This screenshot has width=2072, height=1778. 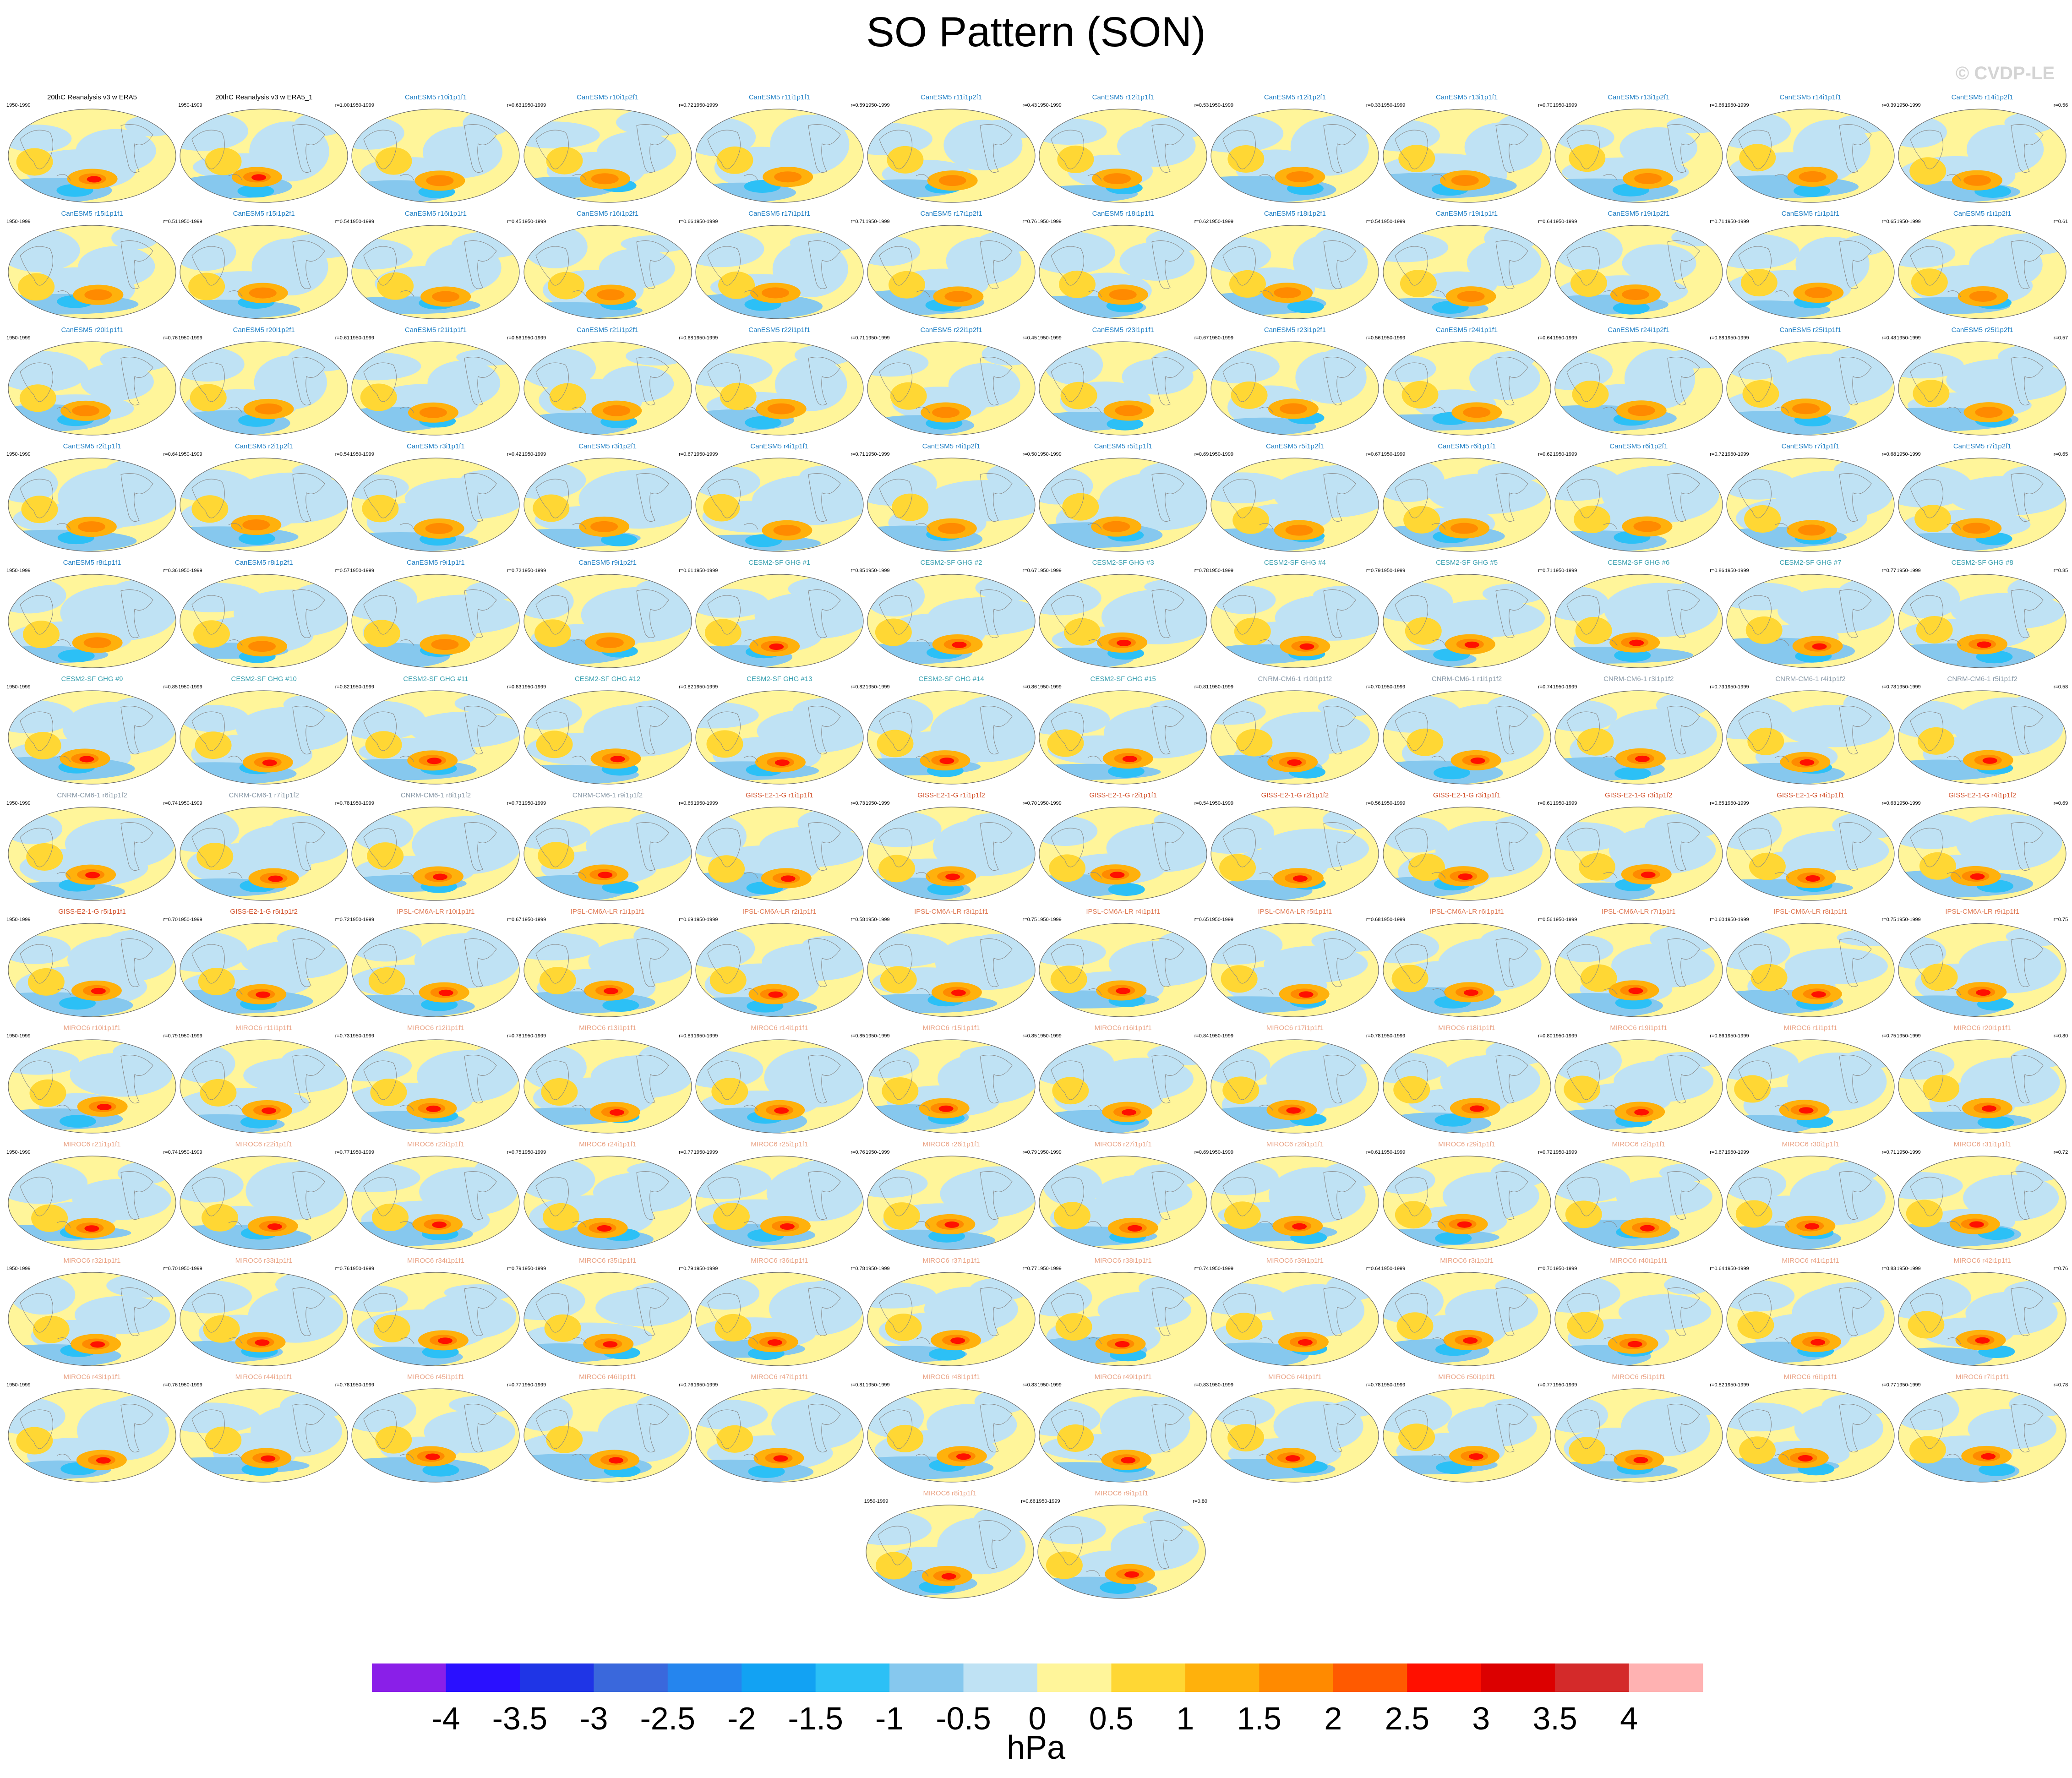 I want to click on panel-title: CESM2-SF GHG #3, so click(x=1123, y=563).